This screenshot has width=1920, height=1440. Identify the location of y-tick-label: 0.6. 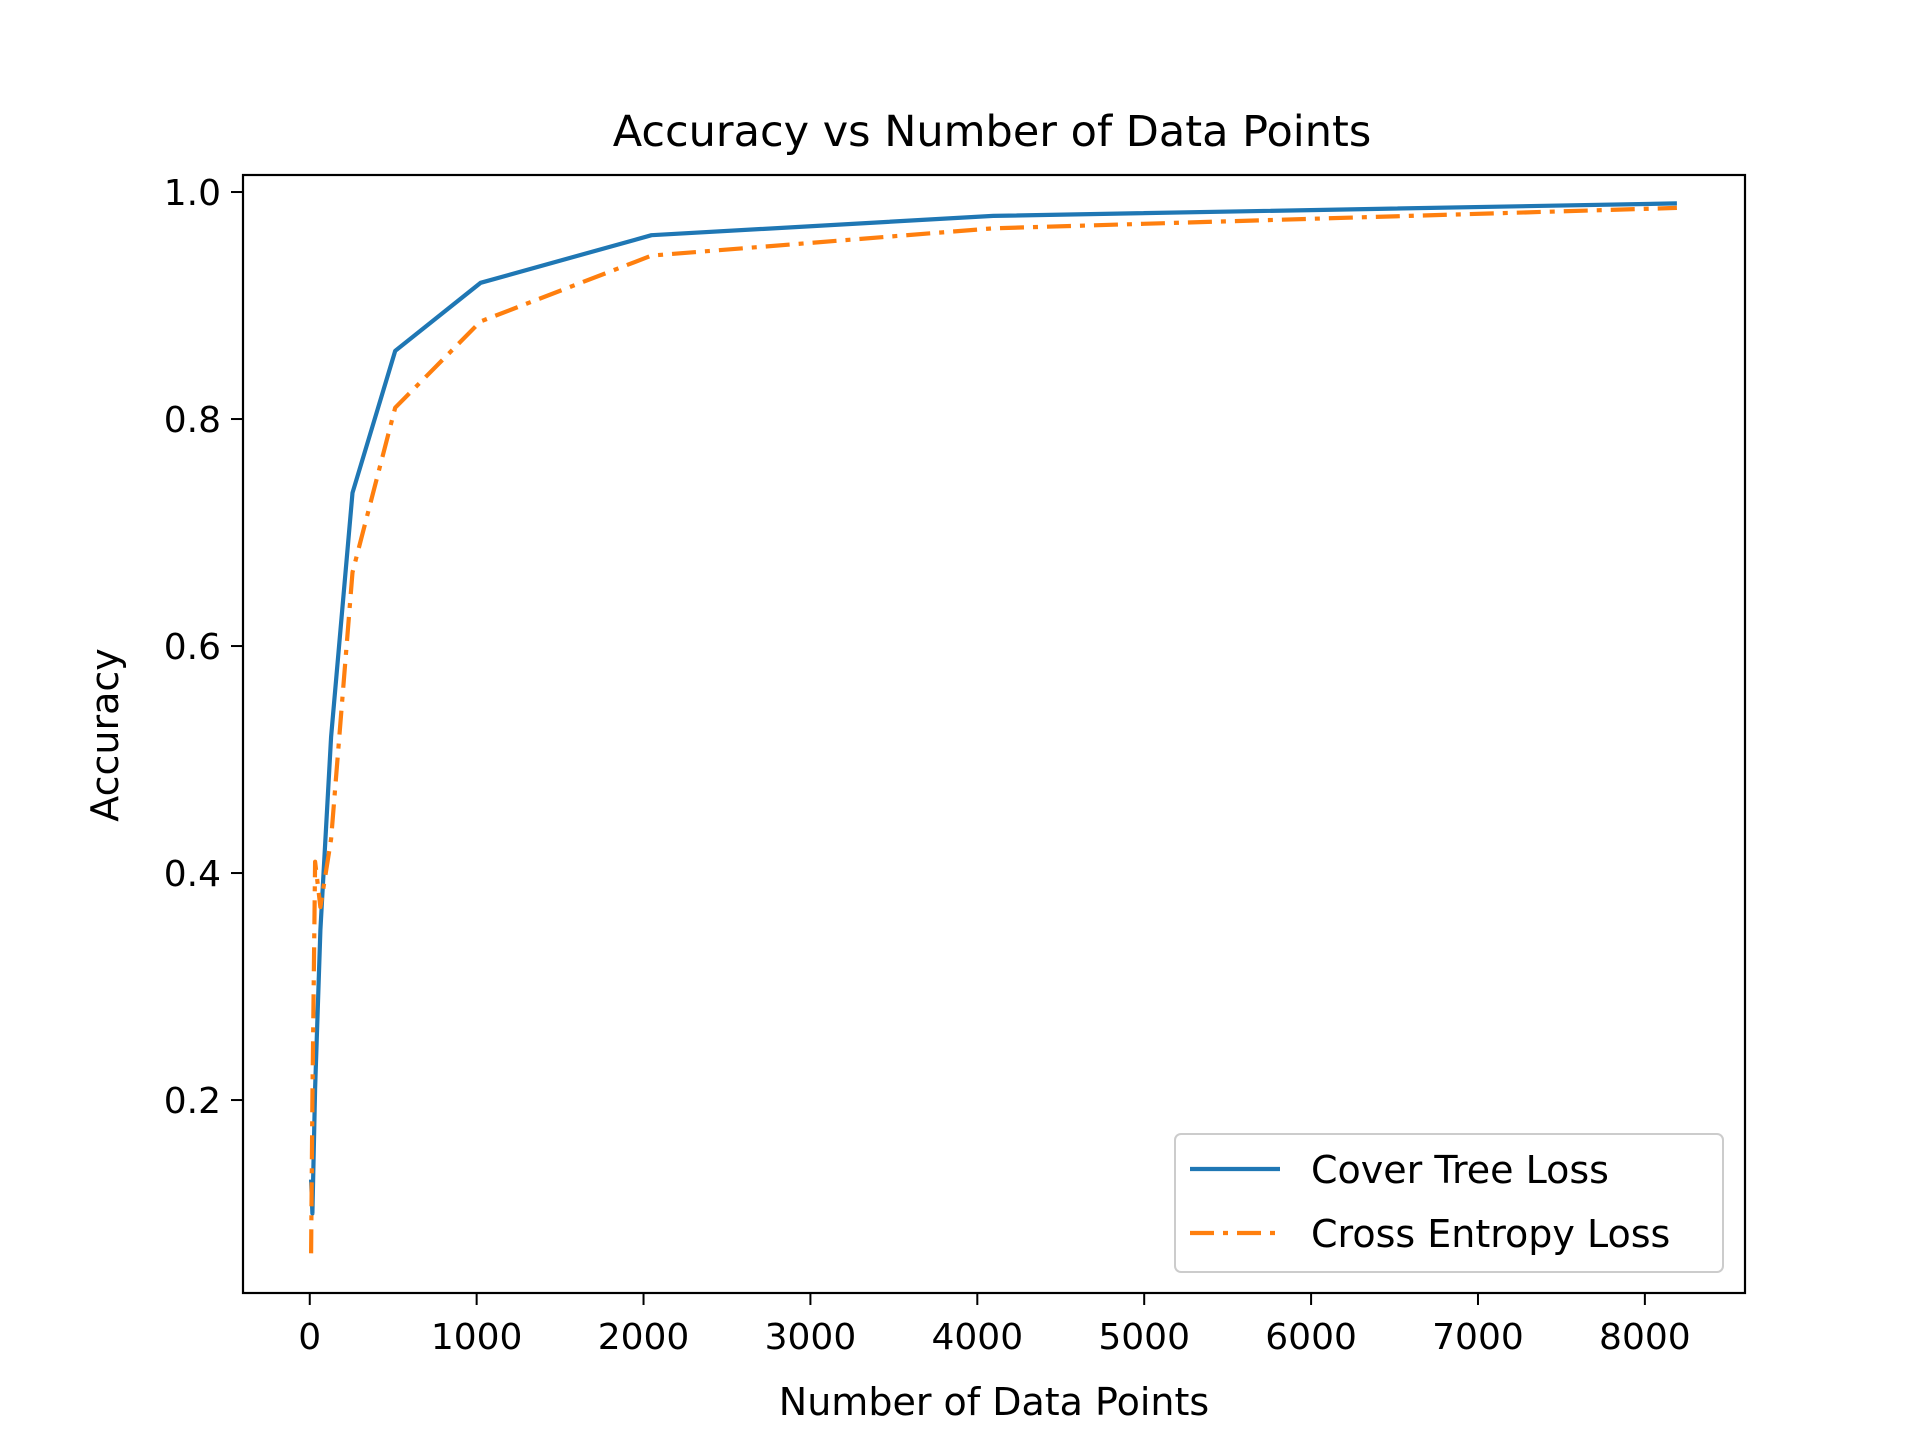
(192, 647).